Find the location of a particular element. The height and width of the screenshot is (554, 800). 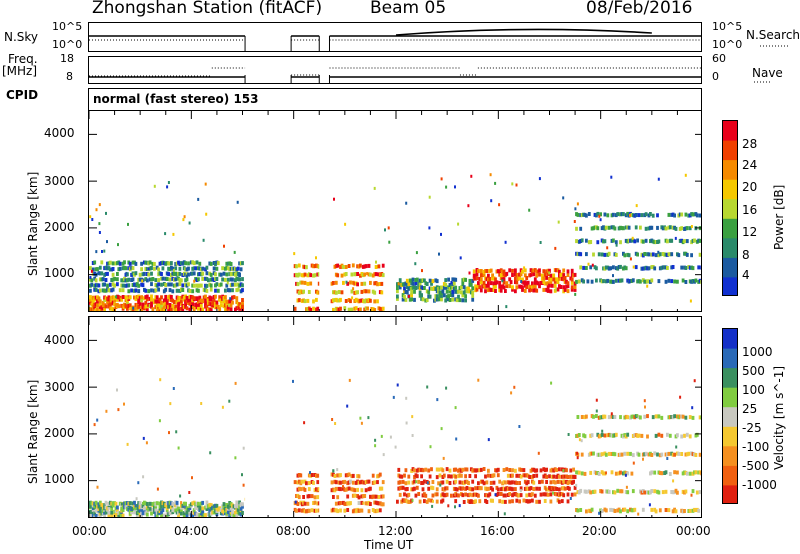

nsky-label: N.Sky is located at coordinates (21, 37).